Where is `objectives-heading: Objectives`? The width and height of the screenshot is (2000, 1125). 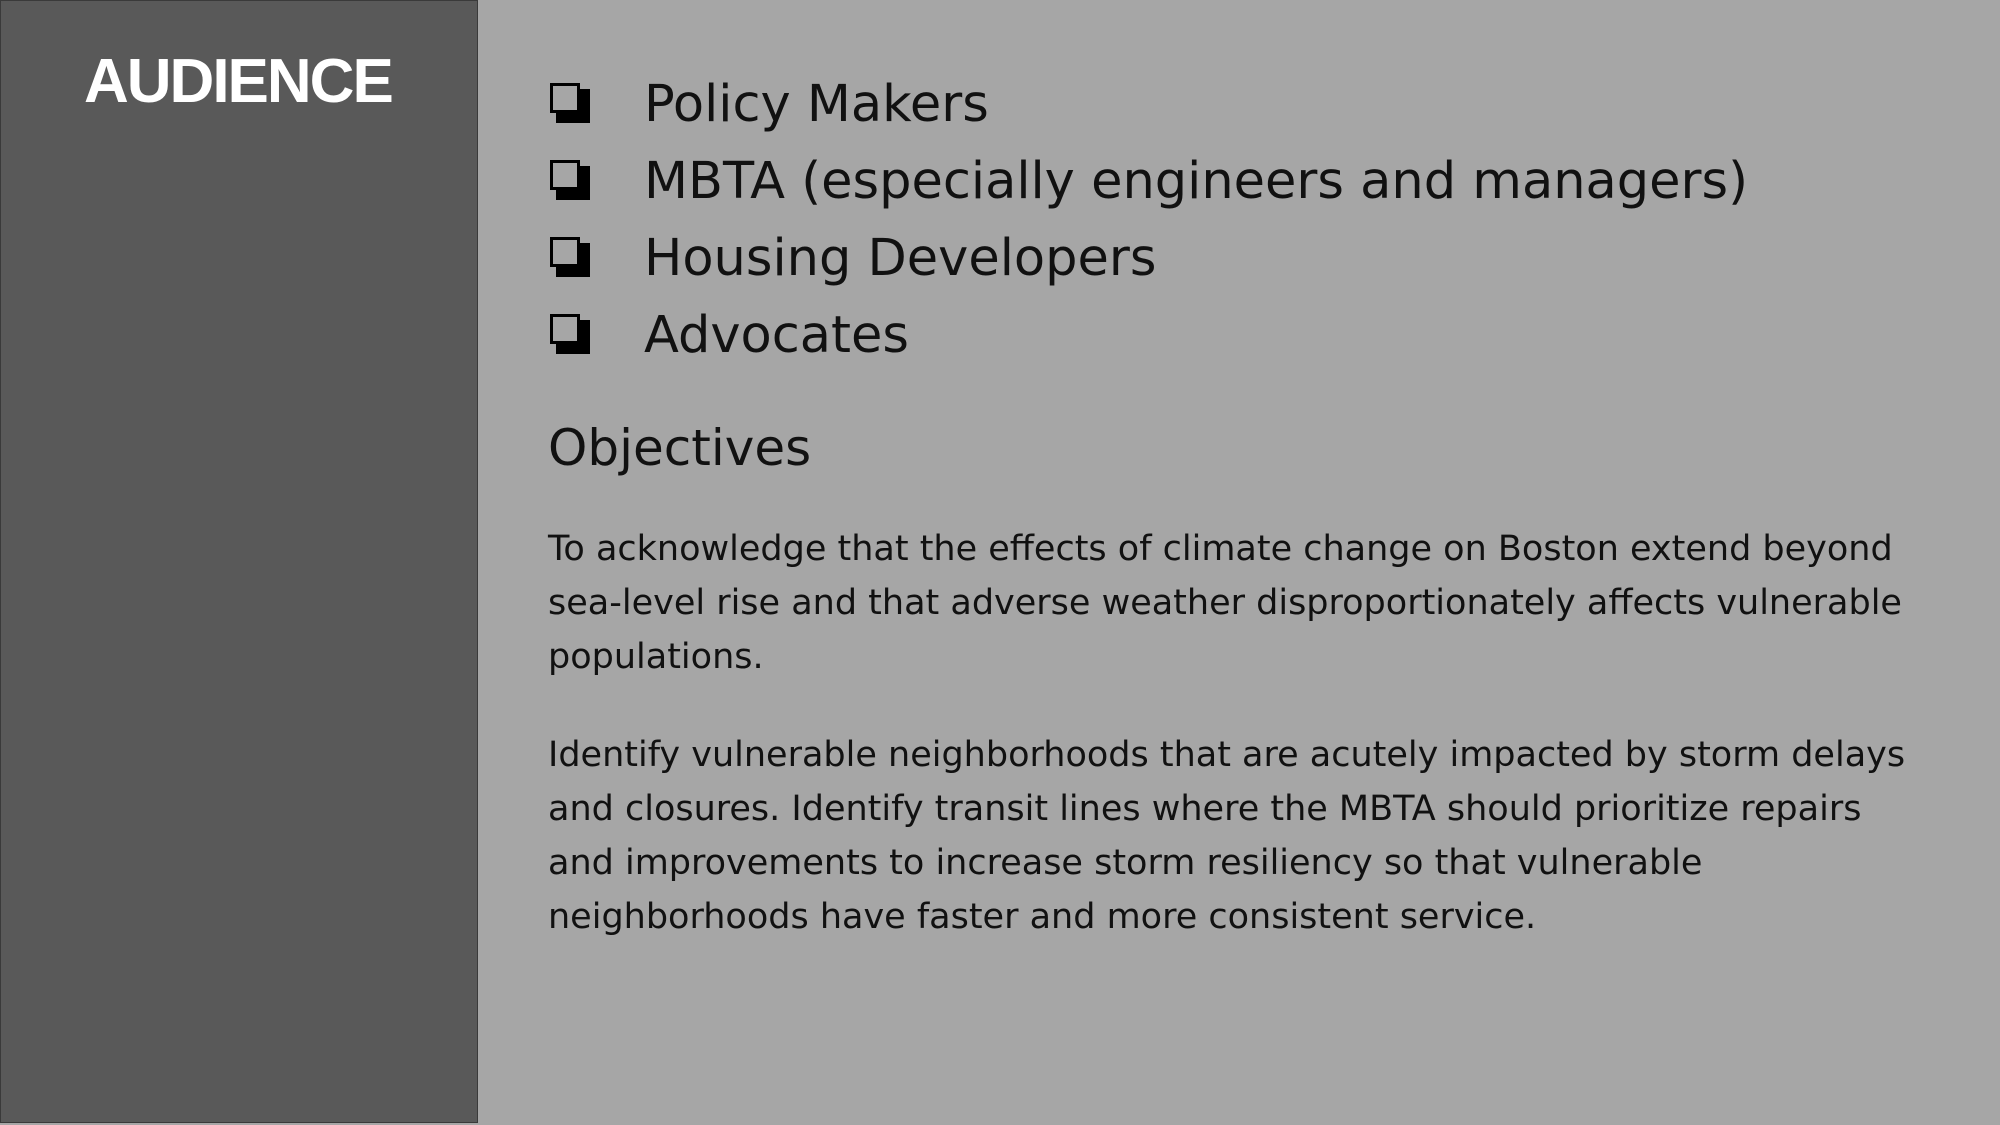
objectives-heading: Objectives is located at coordinates (680, 448).